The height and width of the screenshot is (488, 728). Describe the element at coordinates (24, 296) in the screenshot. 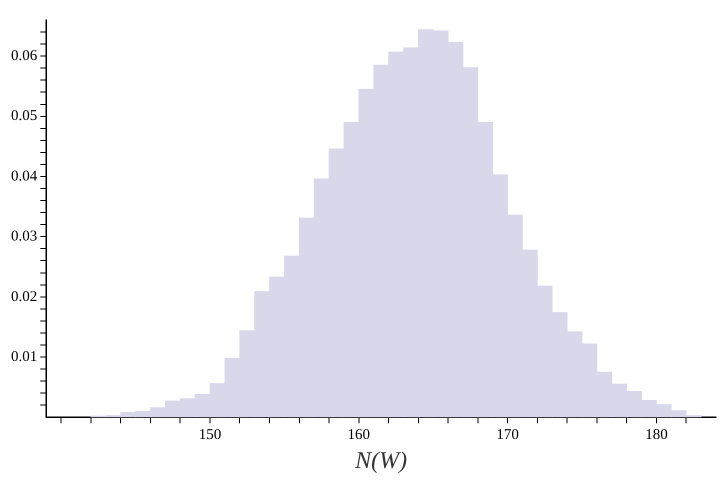

I see `y-tick-label: 0.02` at that location.